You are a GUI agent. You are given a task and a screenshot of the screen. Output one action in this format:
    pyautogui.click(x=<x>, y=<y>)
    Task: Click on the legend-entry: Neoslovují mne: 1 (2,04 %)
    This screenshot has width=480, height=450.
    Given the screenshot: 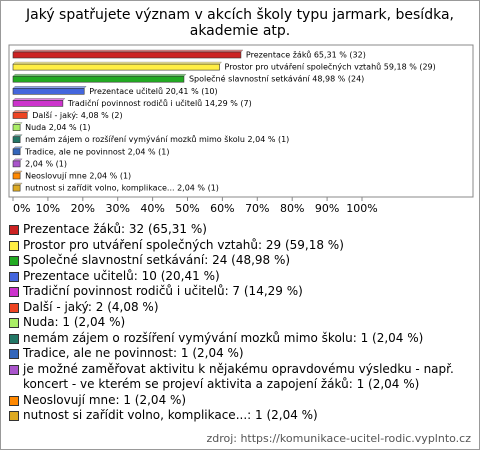 What is the action you would take?
    pyautogui.click(x=236, y=401)
    